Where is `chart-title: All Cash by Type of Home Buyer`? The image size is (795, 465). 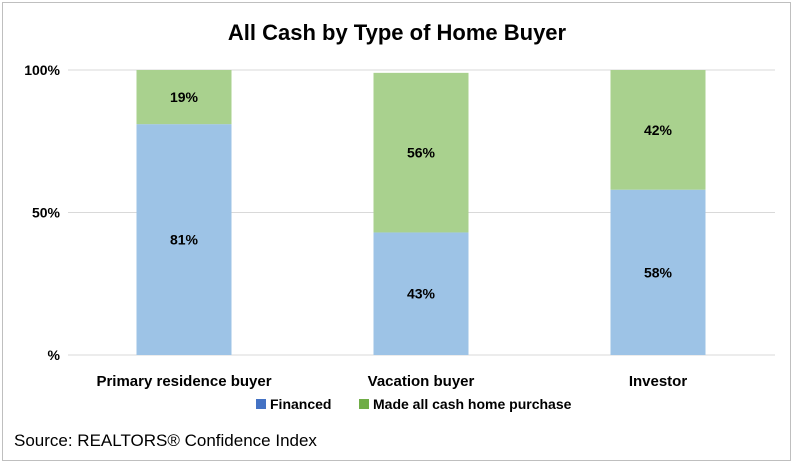
chart-title: All Cash by Type of Home Buyer is located at coordinates (397, 32).